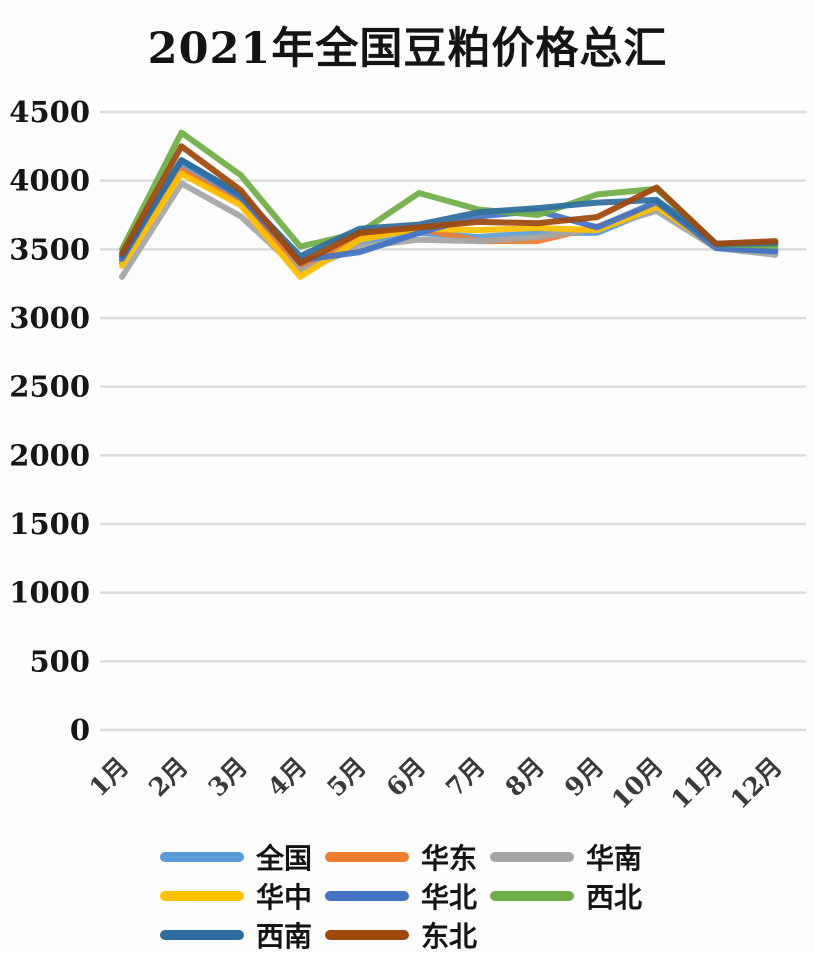 This screenshot has width=815, height=953. Describe the element at coordinates (109, 777) in the screenshot. I see `x-axis-tick-label: 1月` at that location.